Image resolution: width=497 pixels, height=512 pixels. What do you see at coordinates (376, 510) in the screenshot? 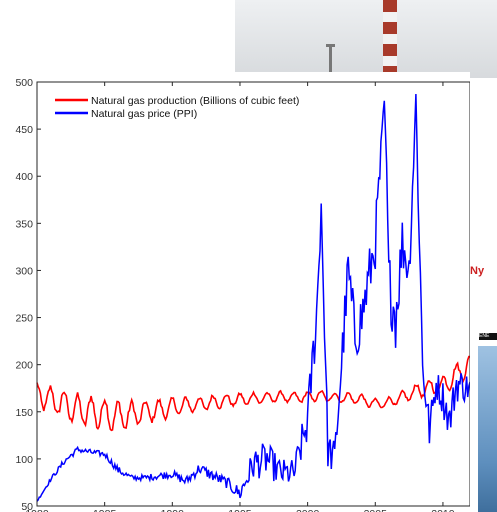
I see `x-tick-label: 2005` at bounding box center [376, 510].